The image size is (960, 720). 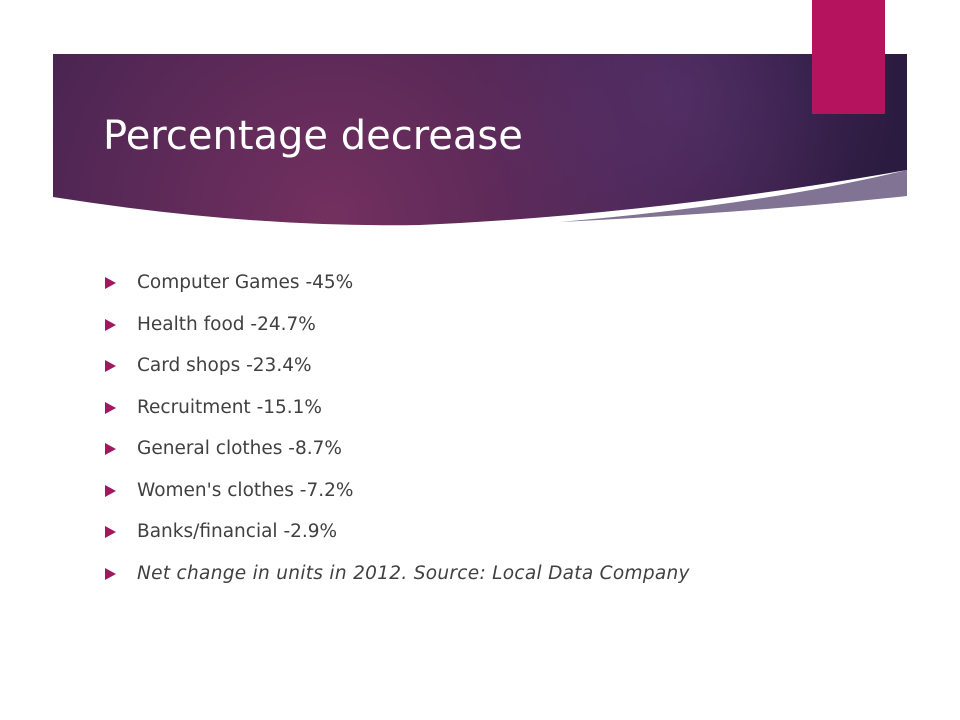 I want to click on bullet-text: Recruitment -15.1%, so click(x=230, y=407).